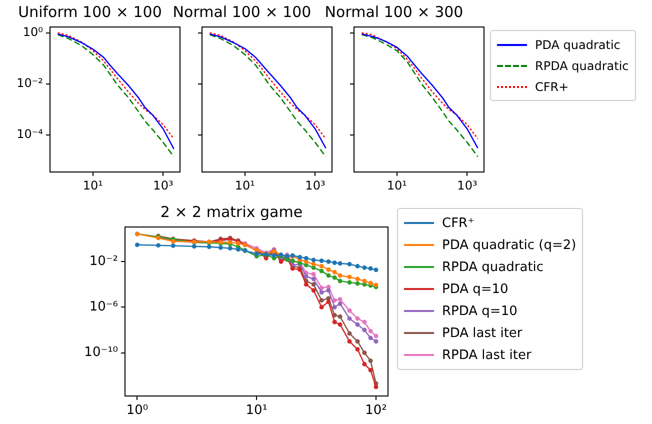 The height and width of the screenshot is (424, 652). What do you see at coordinates (90, 11) in the screenshot?
I see `chart-title: Uniform 100 × 100` at bounding box center [90, 11].